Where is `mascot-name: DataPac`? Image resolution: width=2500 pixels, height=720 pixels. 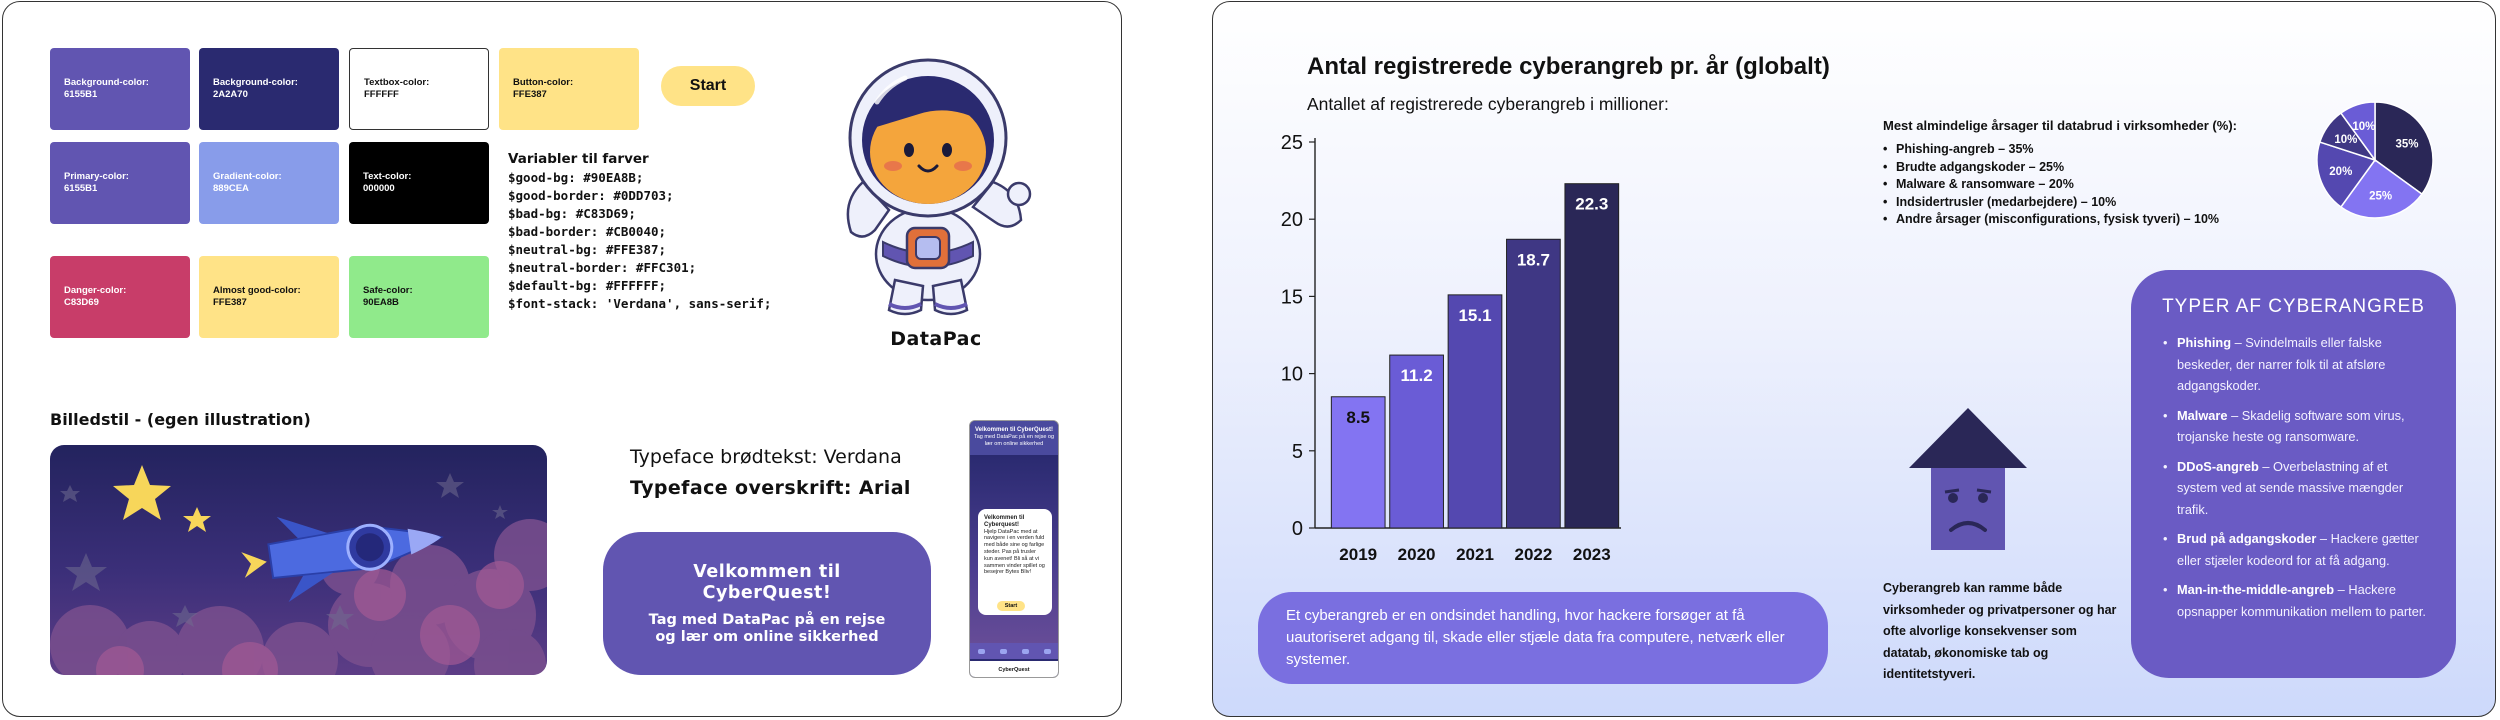
mascot-name: DataPac is located at coordinates (936, 339).